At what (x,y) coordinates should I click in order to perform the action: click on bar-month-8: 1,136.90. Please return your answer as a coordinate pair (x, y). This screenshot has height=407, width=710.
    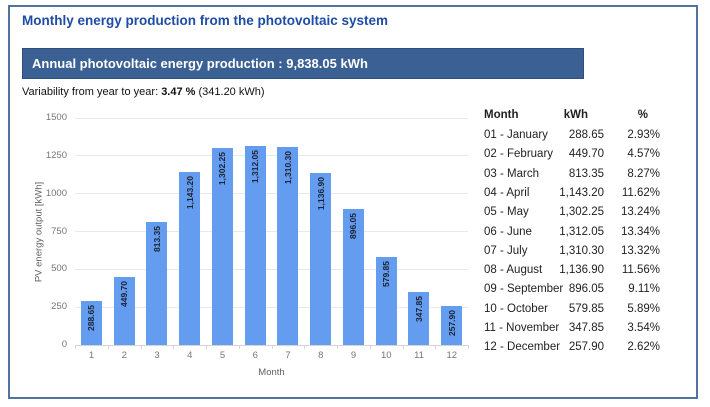
    Looking at the image, I should click on (321, 258).